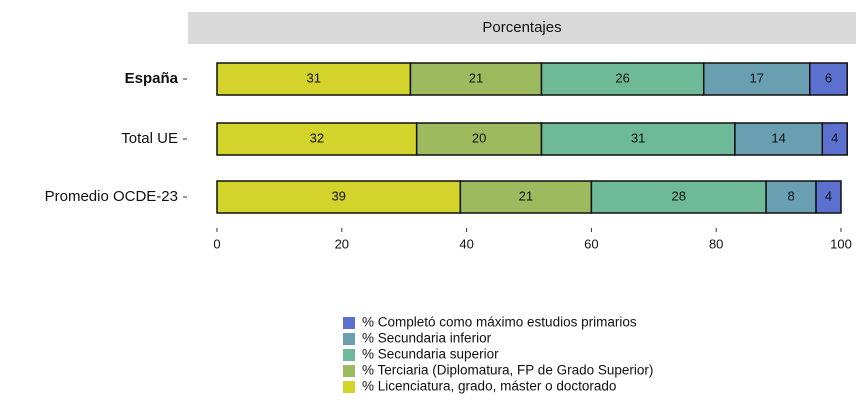  What do you see at coordinates (430, 354) in the screenshot?
I see `legend-label: % Secundaria superior` at bounding box center [430, 354].